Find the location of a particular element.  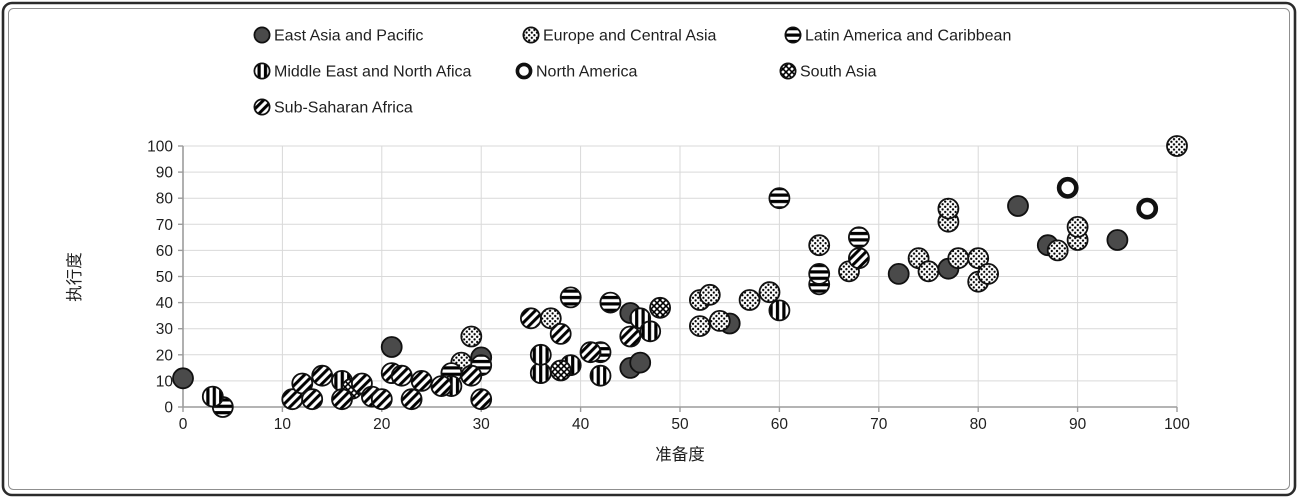

x-axis-title: 准备度 is located at coordinates (680, 454).